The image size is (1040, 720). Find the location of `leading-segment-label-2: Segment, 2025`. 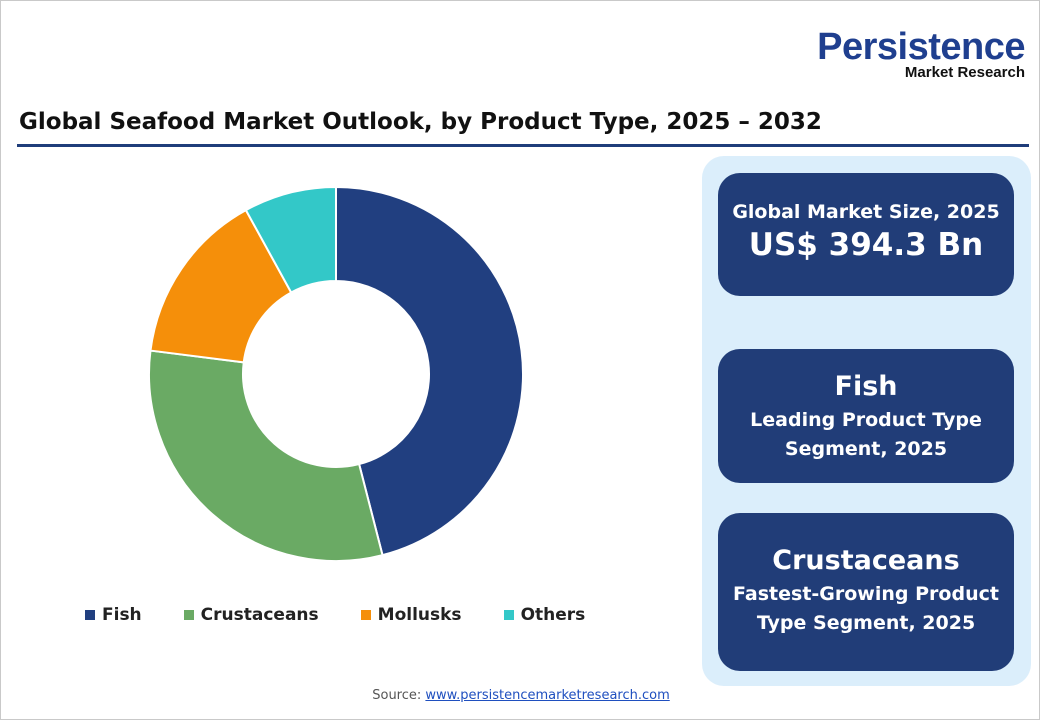

leading-segment-label-2: Segment, 2025 is located at coordinates (866, 449).